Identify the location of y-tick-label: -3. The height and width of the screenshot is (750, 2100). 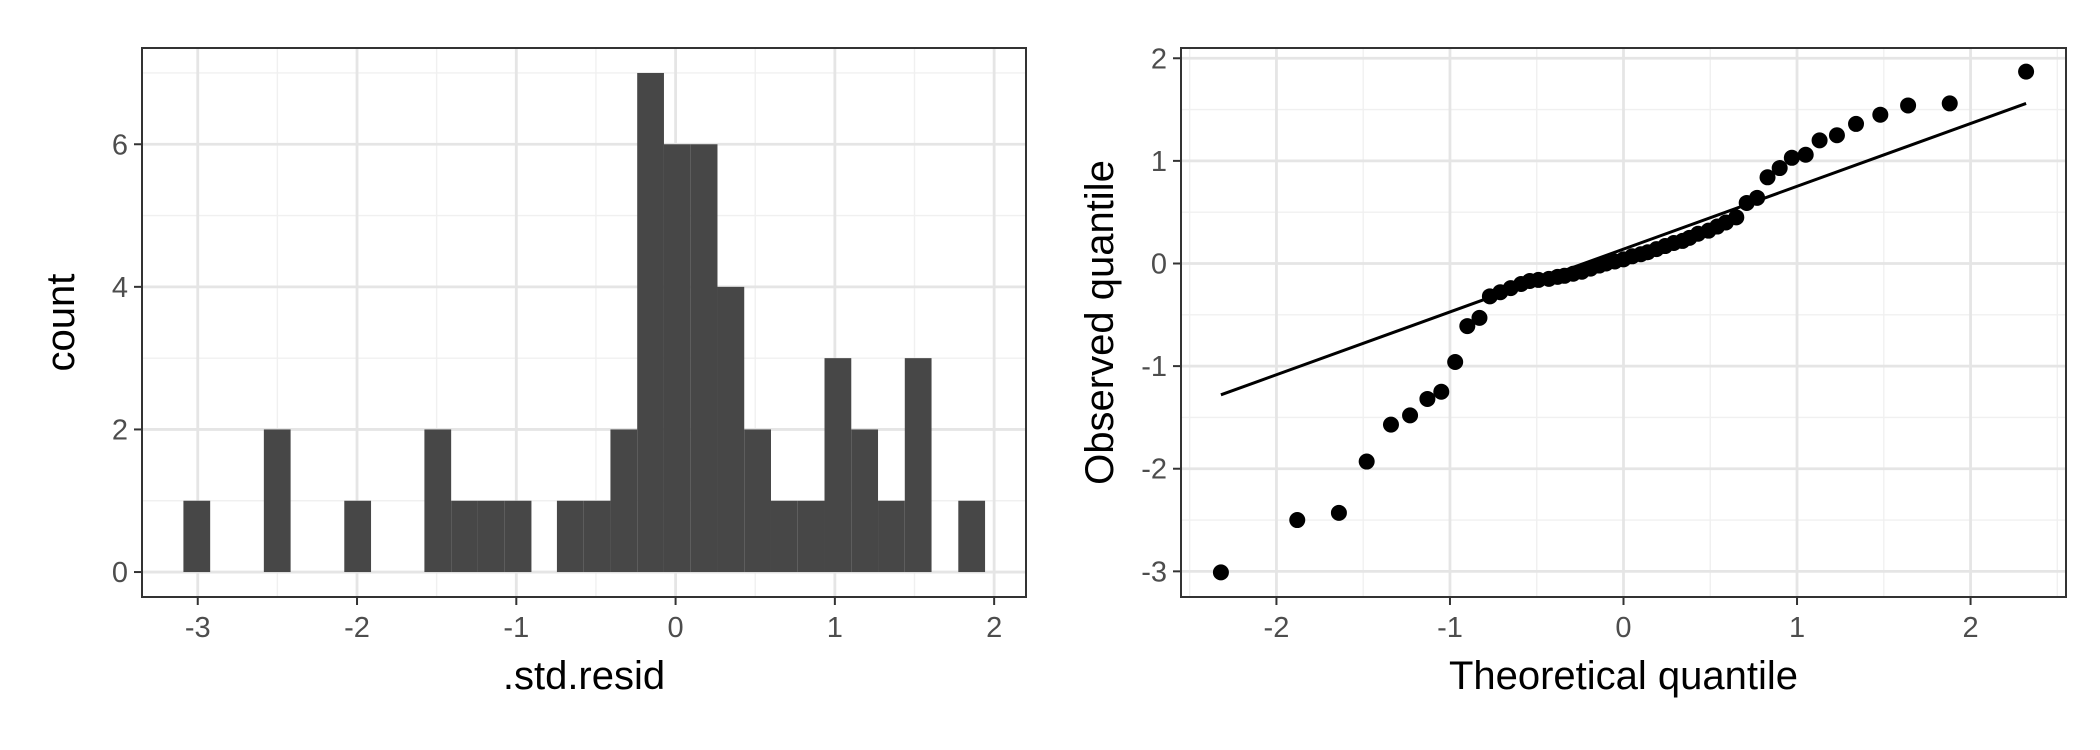
(1154, 572).